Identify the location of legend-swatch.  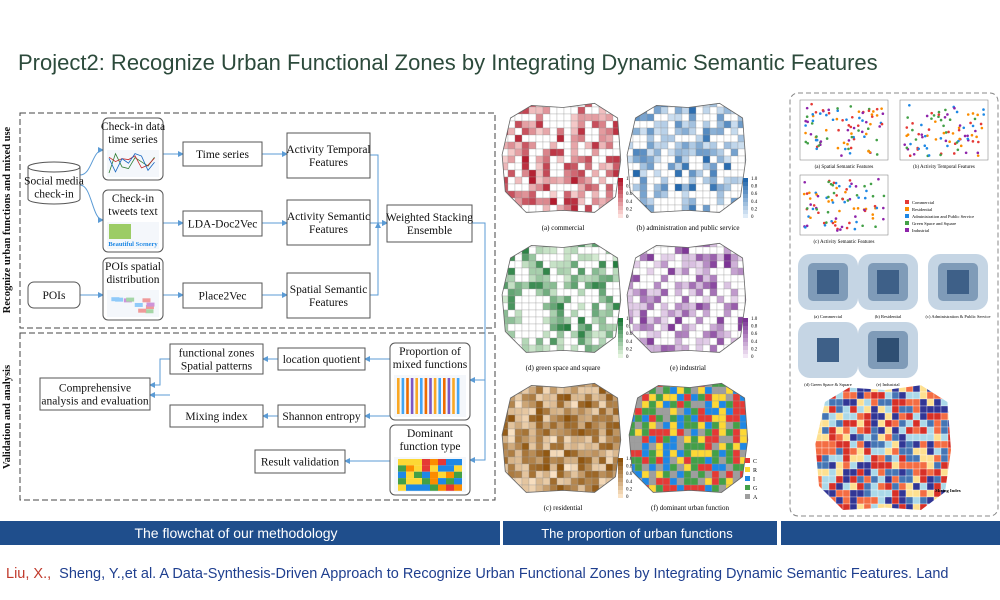
(907, 216).